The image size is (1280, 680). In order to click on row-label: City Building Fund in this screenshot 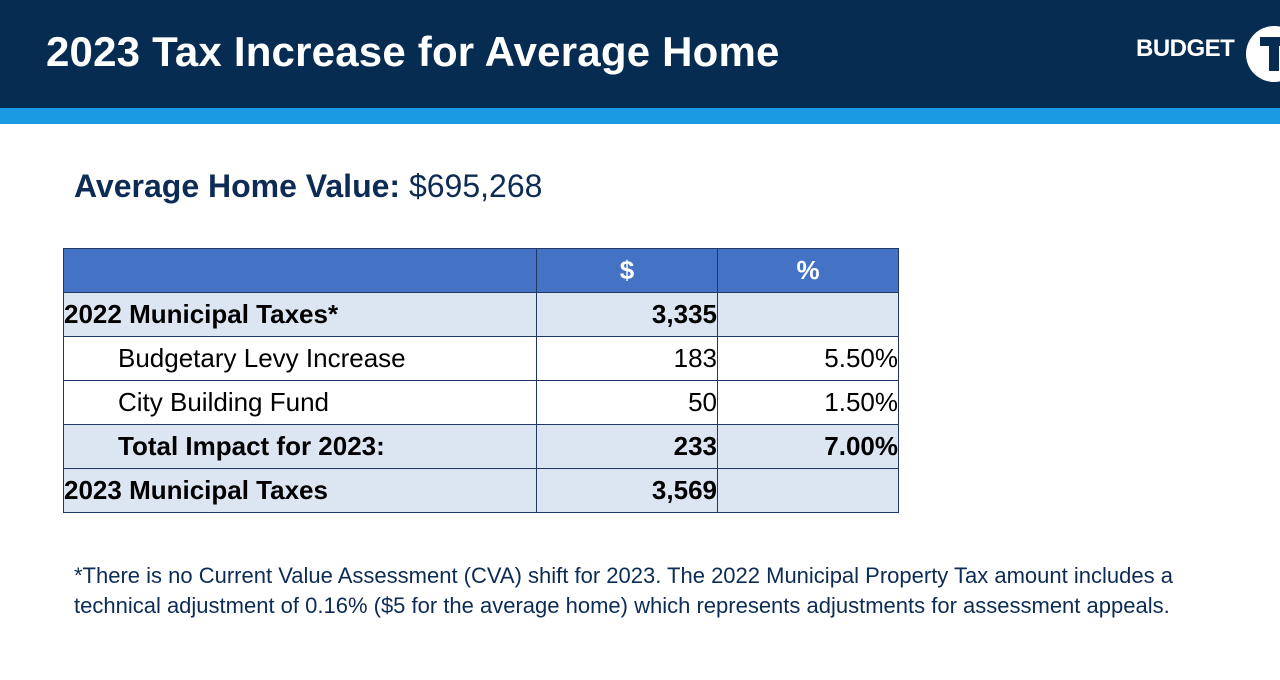, I will do `click(300, 402)`.